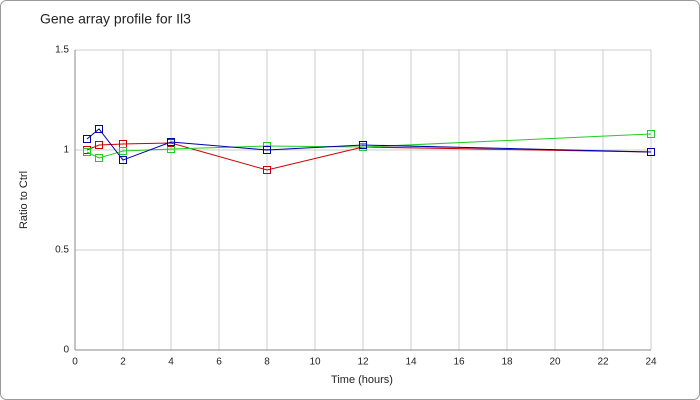 This screenshot has height=400, width=700. I want to click on x-tick-label: 2, so click(123, 362).